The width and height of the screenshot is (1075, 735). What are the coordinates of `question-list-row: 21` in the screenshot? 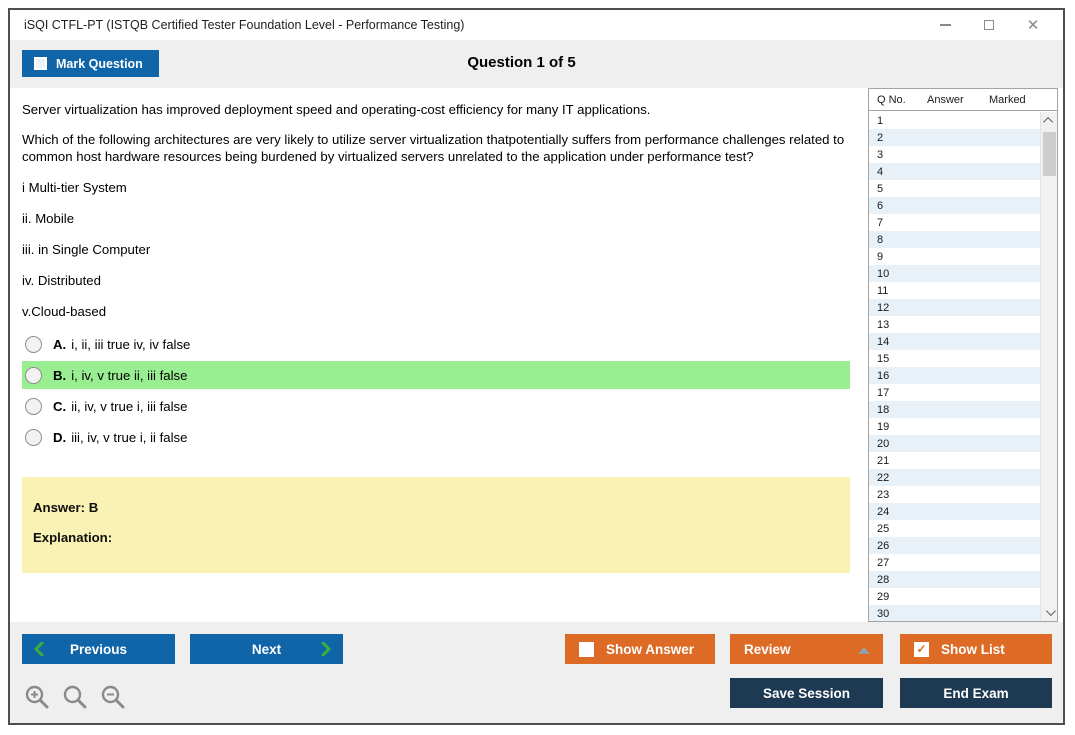 It's located at (954, 460).